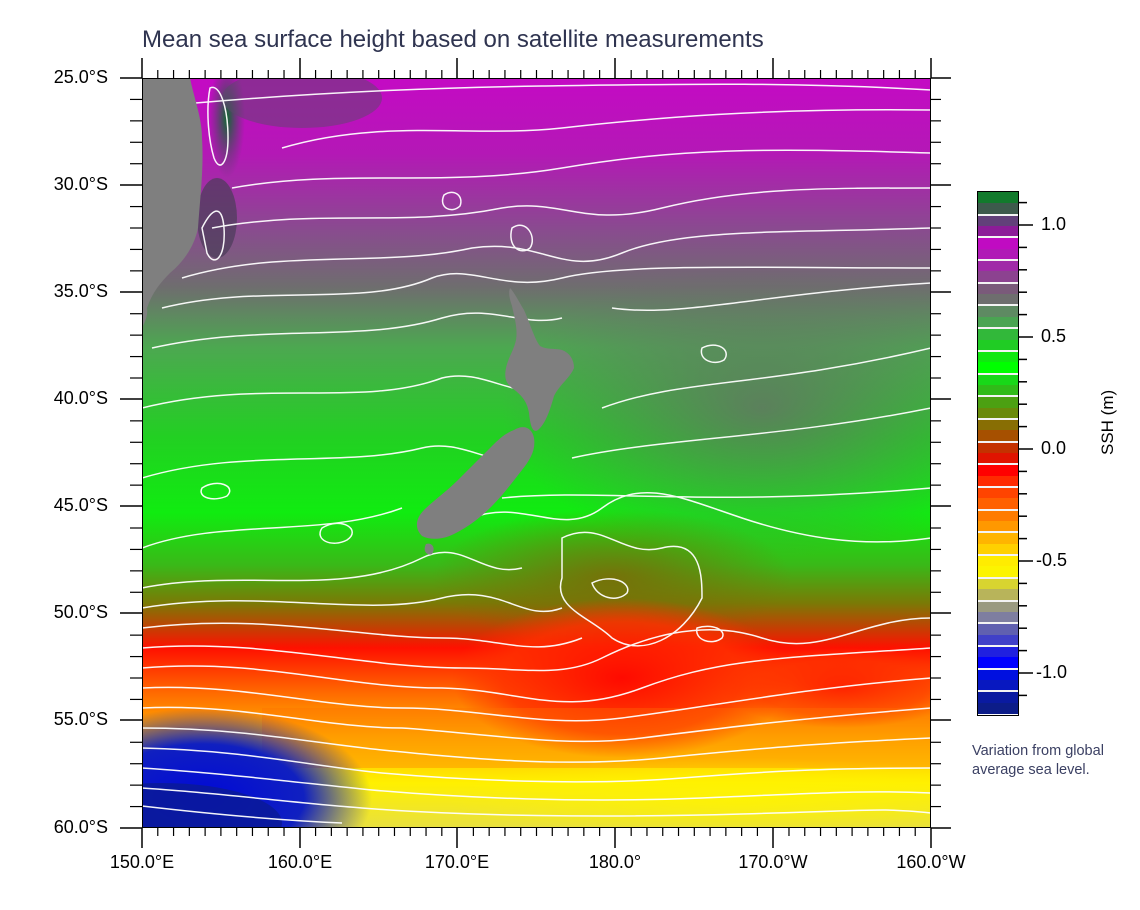 Image resolution: width=1140 pixels, height=910 pixels. Describe the element at coordinates (80, 291) in the screenshot. I see `y-tick-label: 35.0°S` at that location.